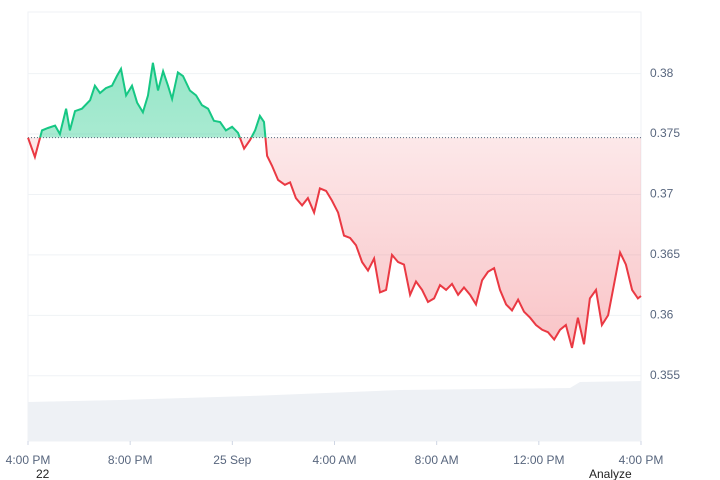  Describe the element at coordinates (130, 460) in the screenshot. I see `x-tick-label: 8:00 PM` at that location.